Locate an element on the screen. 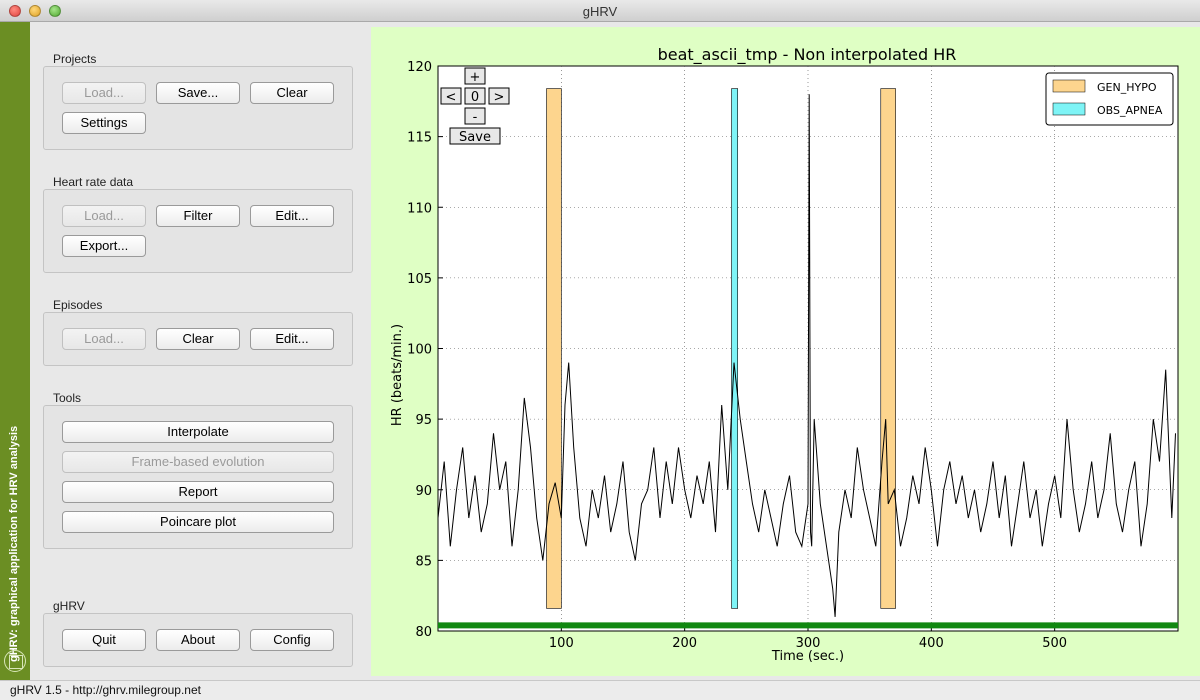  y-axis-label: HR (beats/min.) is located at coordinates (397, 375).